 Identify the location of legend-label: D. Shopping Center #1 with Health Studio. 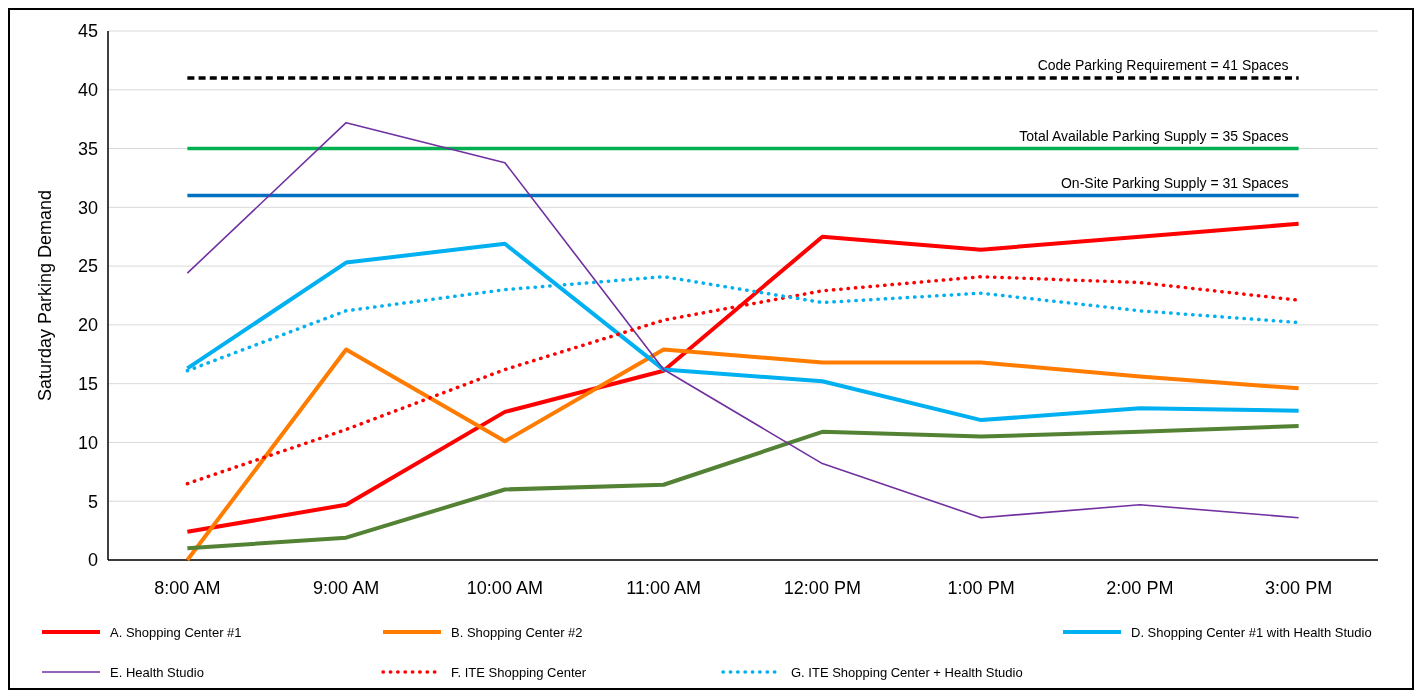
(1251, 632).